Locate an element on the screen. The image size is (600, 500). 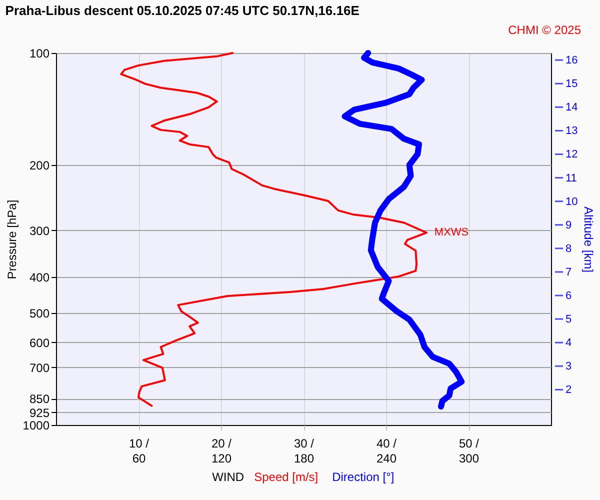
y2-tick-label: 16 is located at coordinates (572, 60).